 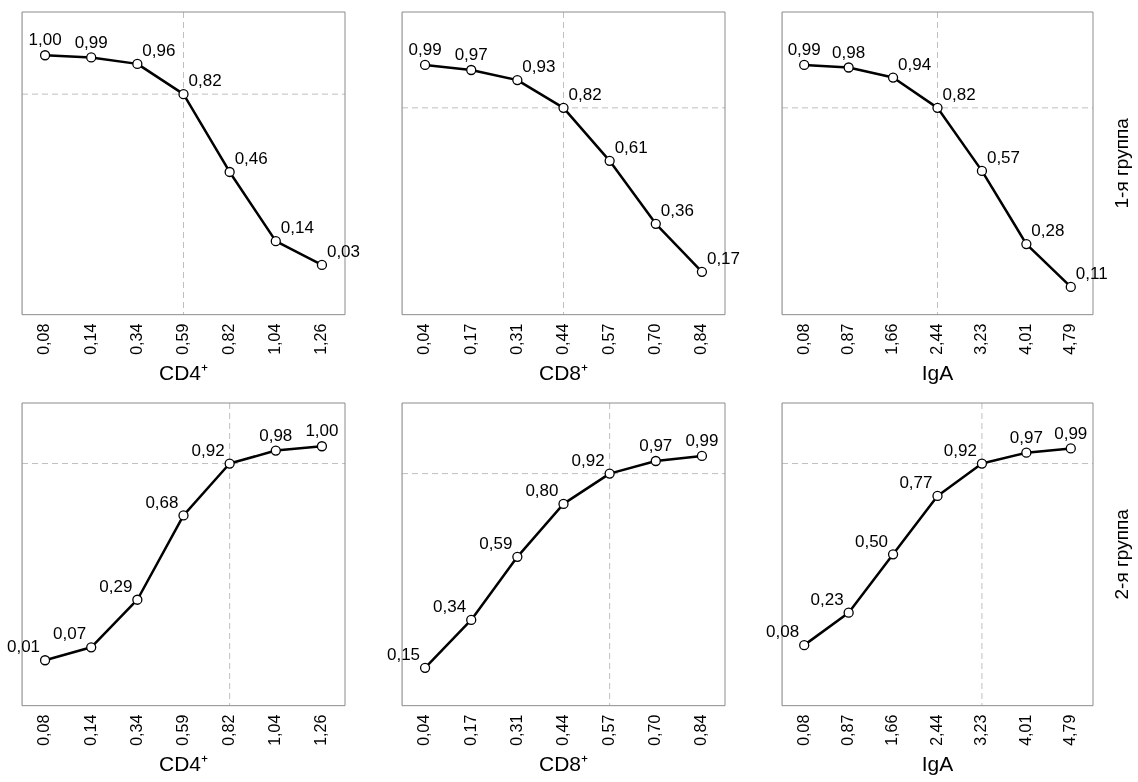 I want to click on x-tick-label: 0,17, so click(x=470, y=339).